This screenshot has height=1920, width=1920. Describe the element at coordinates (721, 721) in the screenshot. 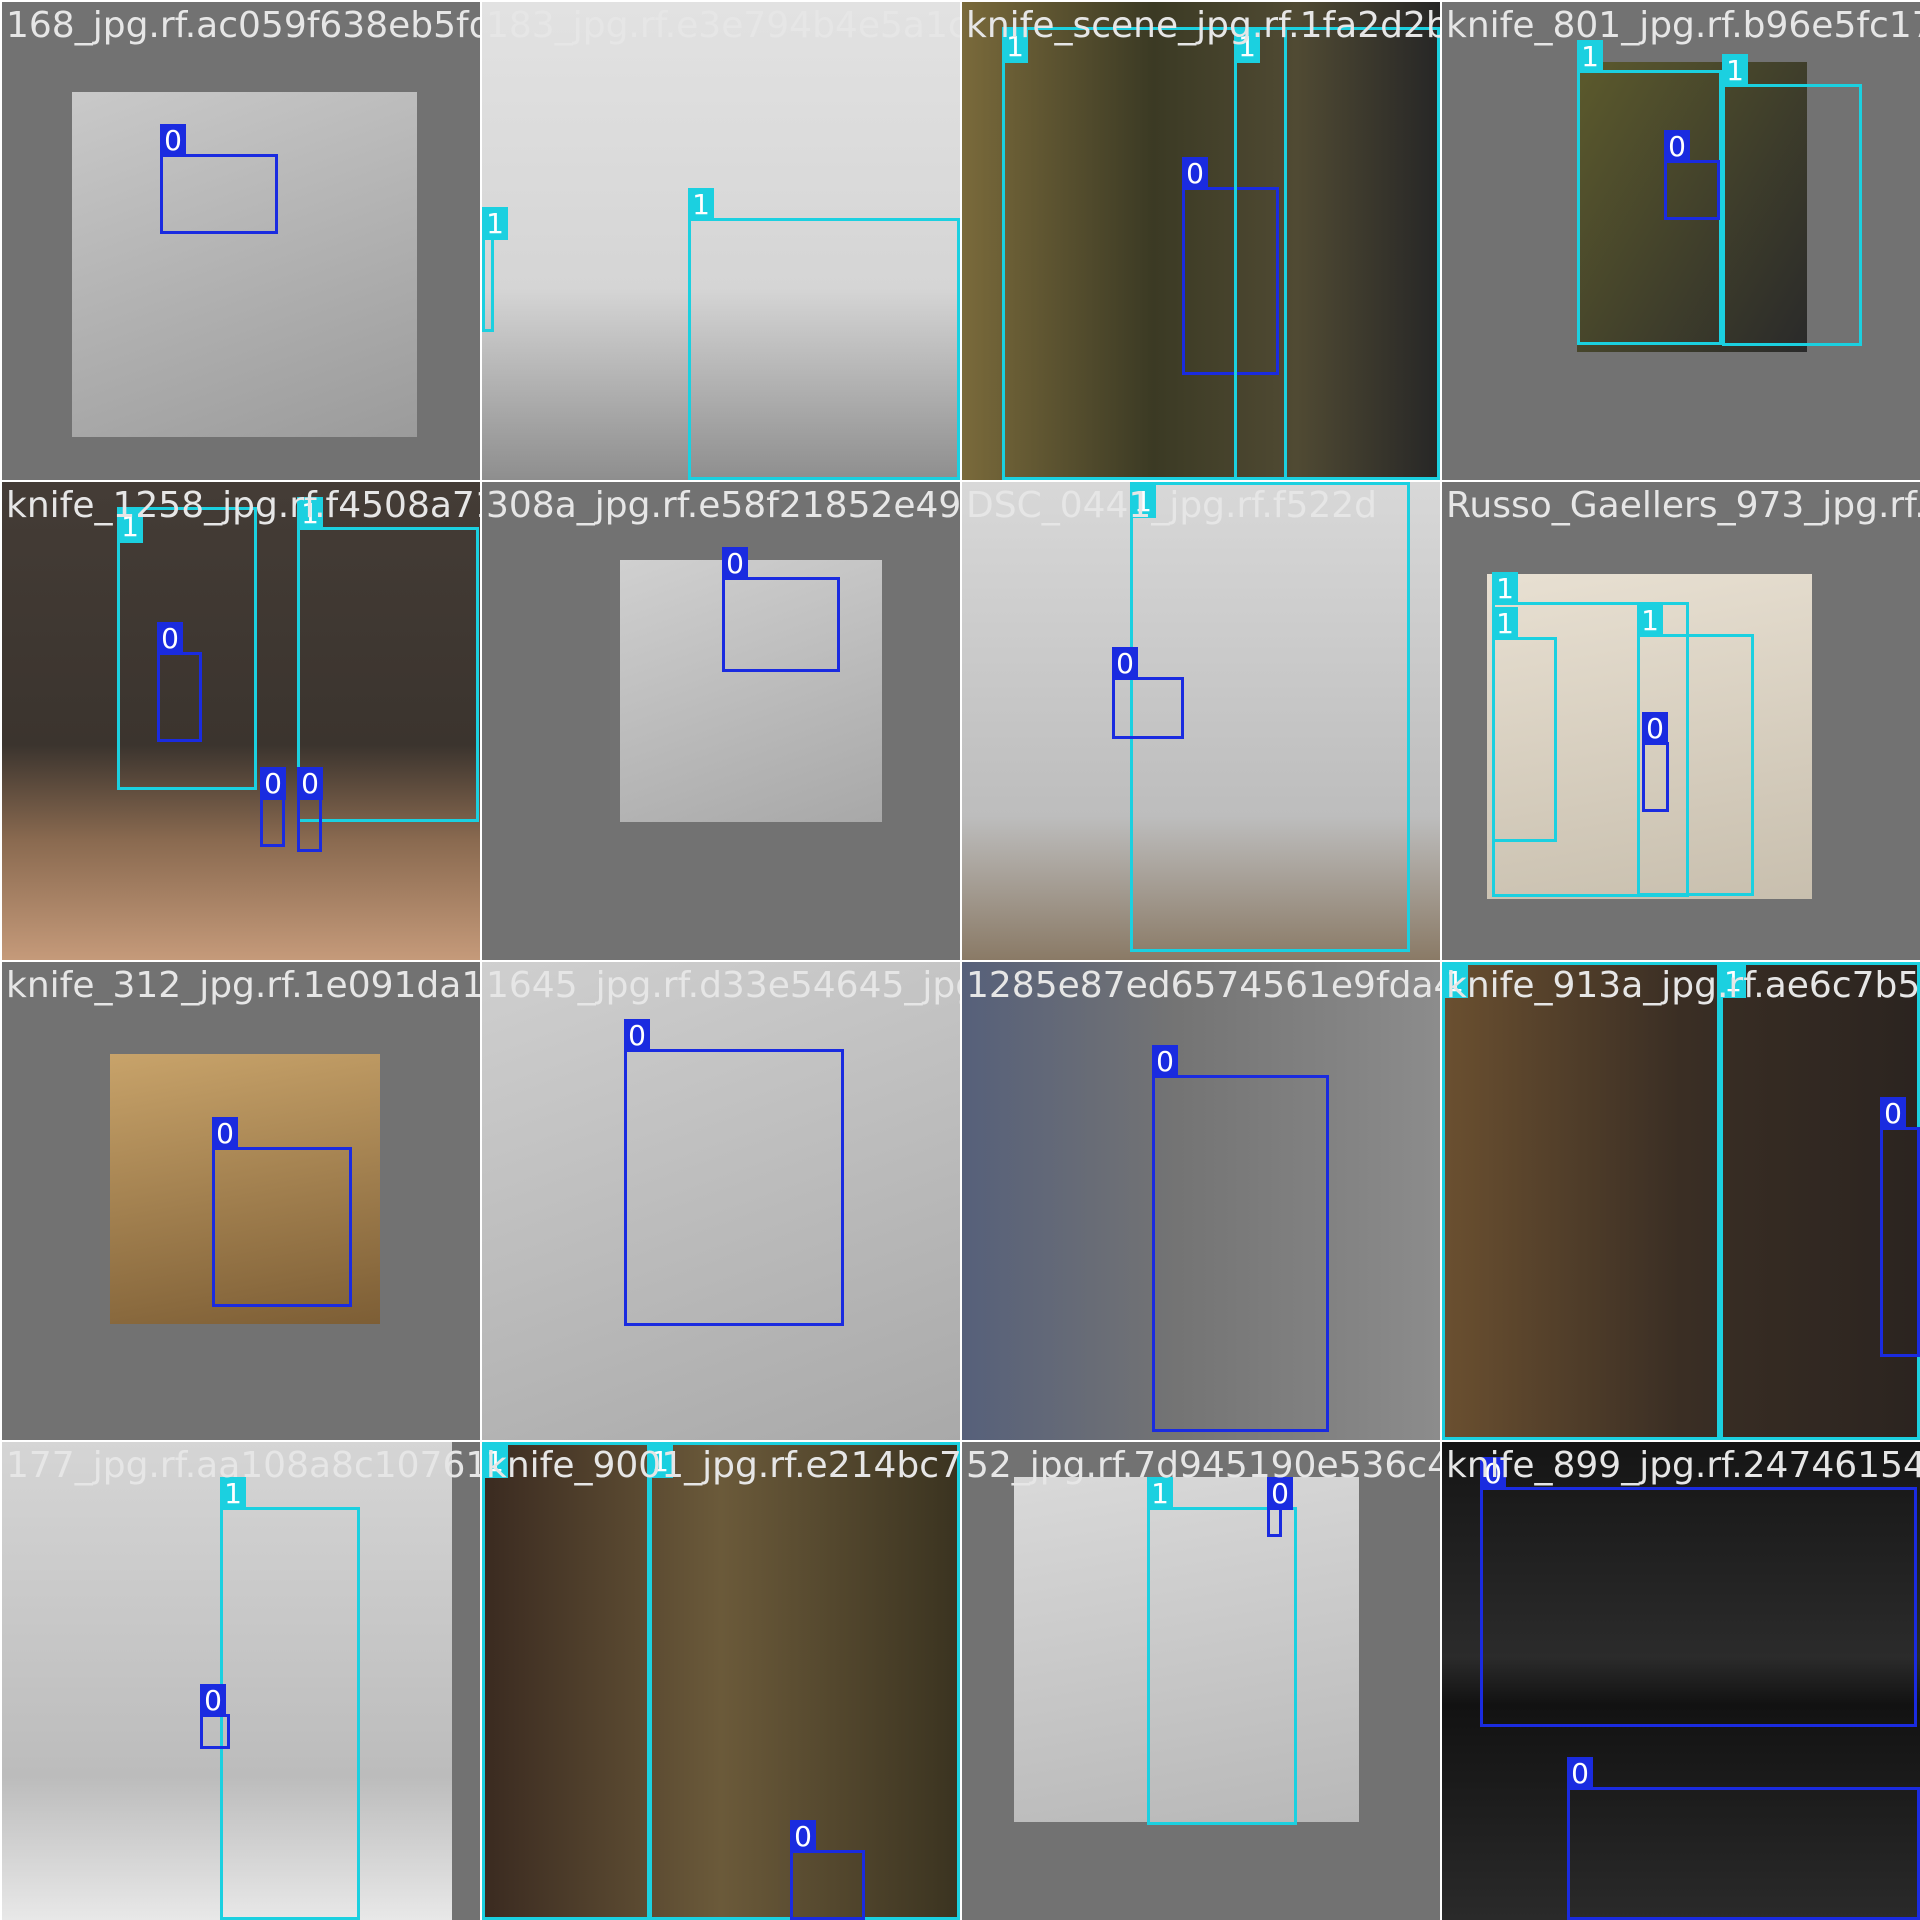

I see `image-tile: 308a_jpg.rf.e58f21852e49c05 0` at that location.